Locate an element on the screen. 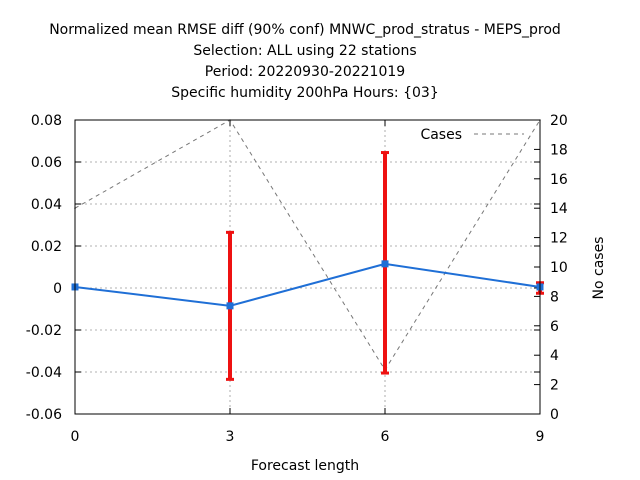 The width and height of the screenshot is (640, 480). rmse-diff-series is located at coordinates (307, 285).